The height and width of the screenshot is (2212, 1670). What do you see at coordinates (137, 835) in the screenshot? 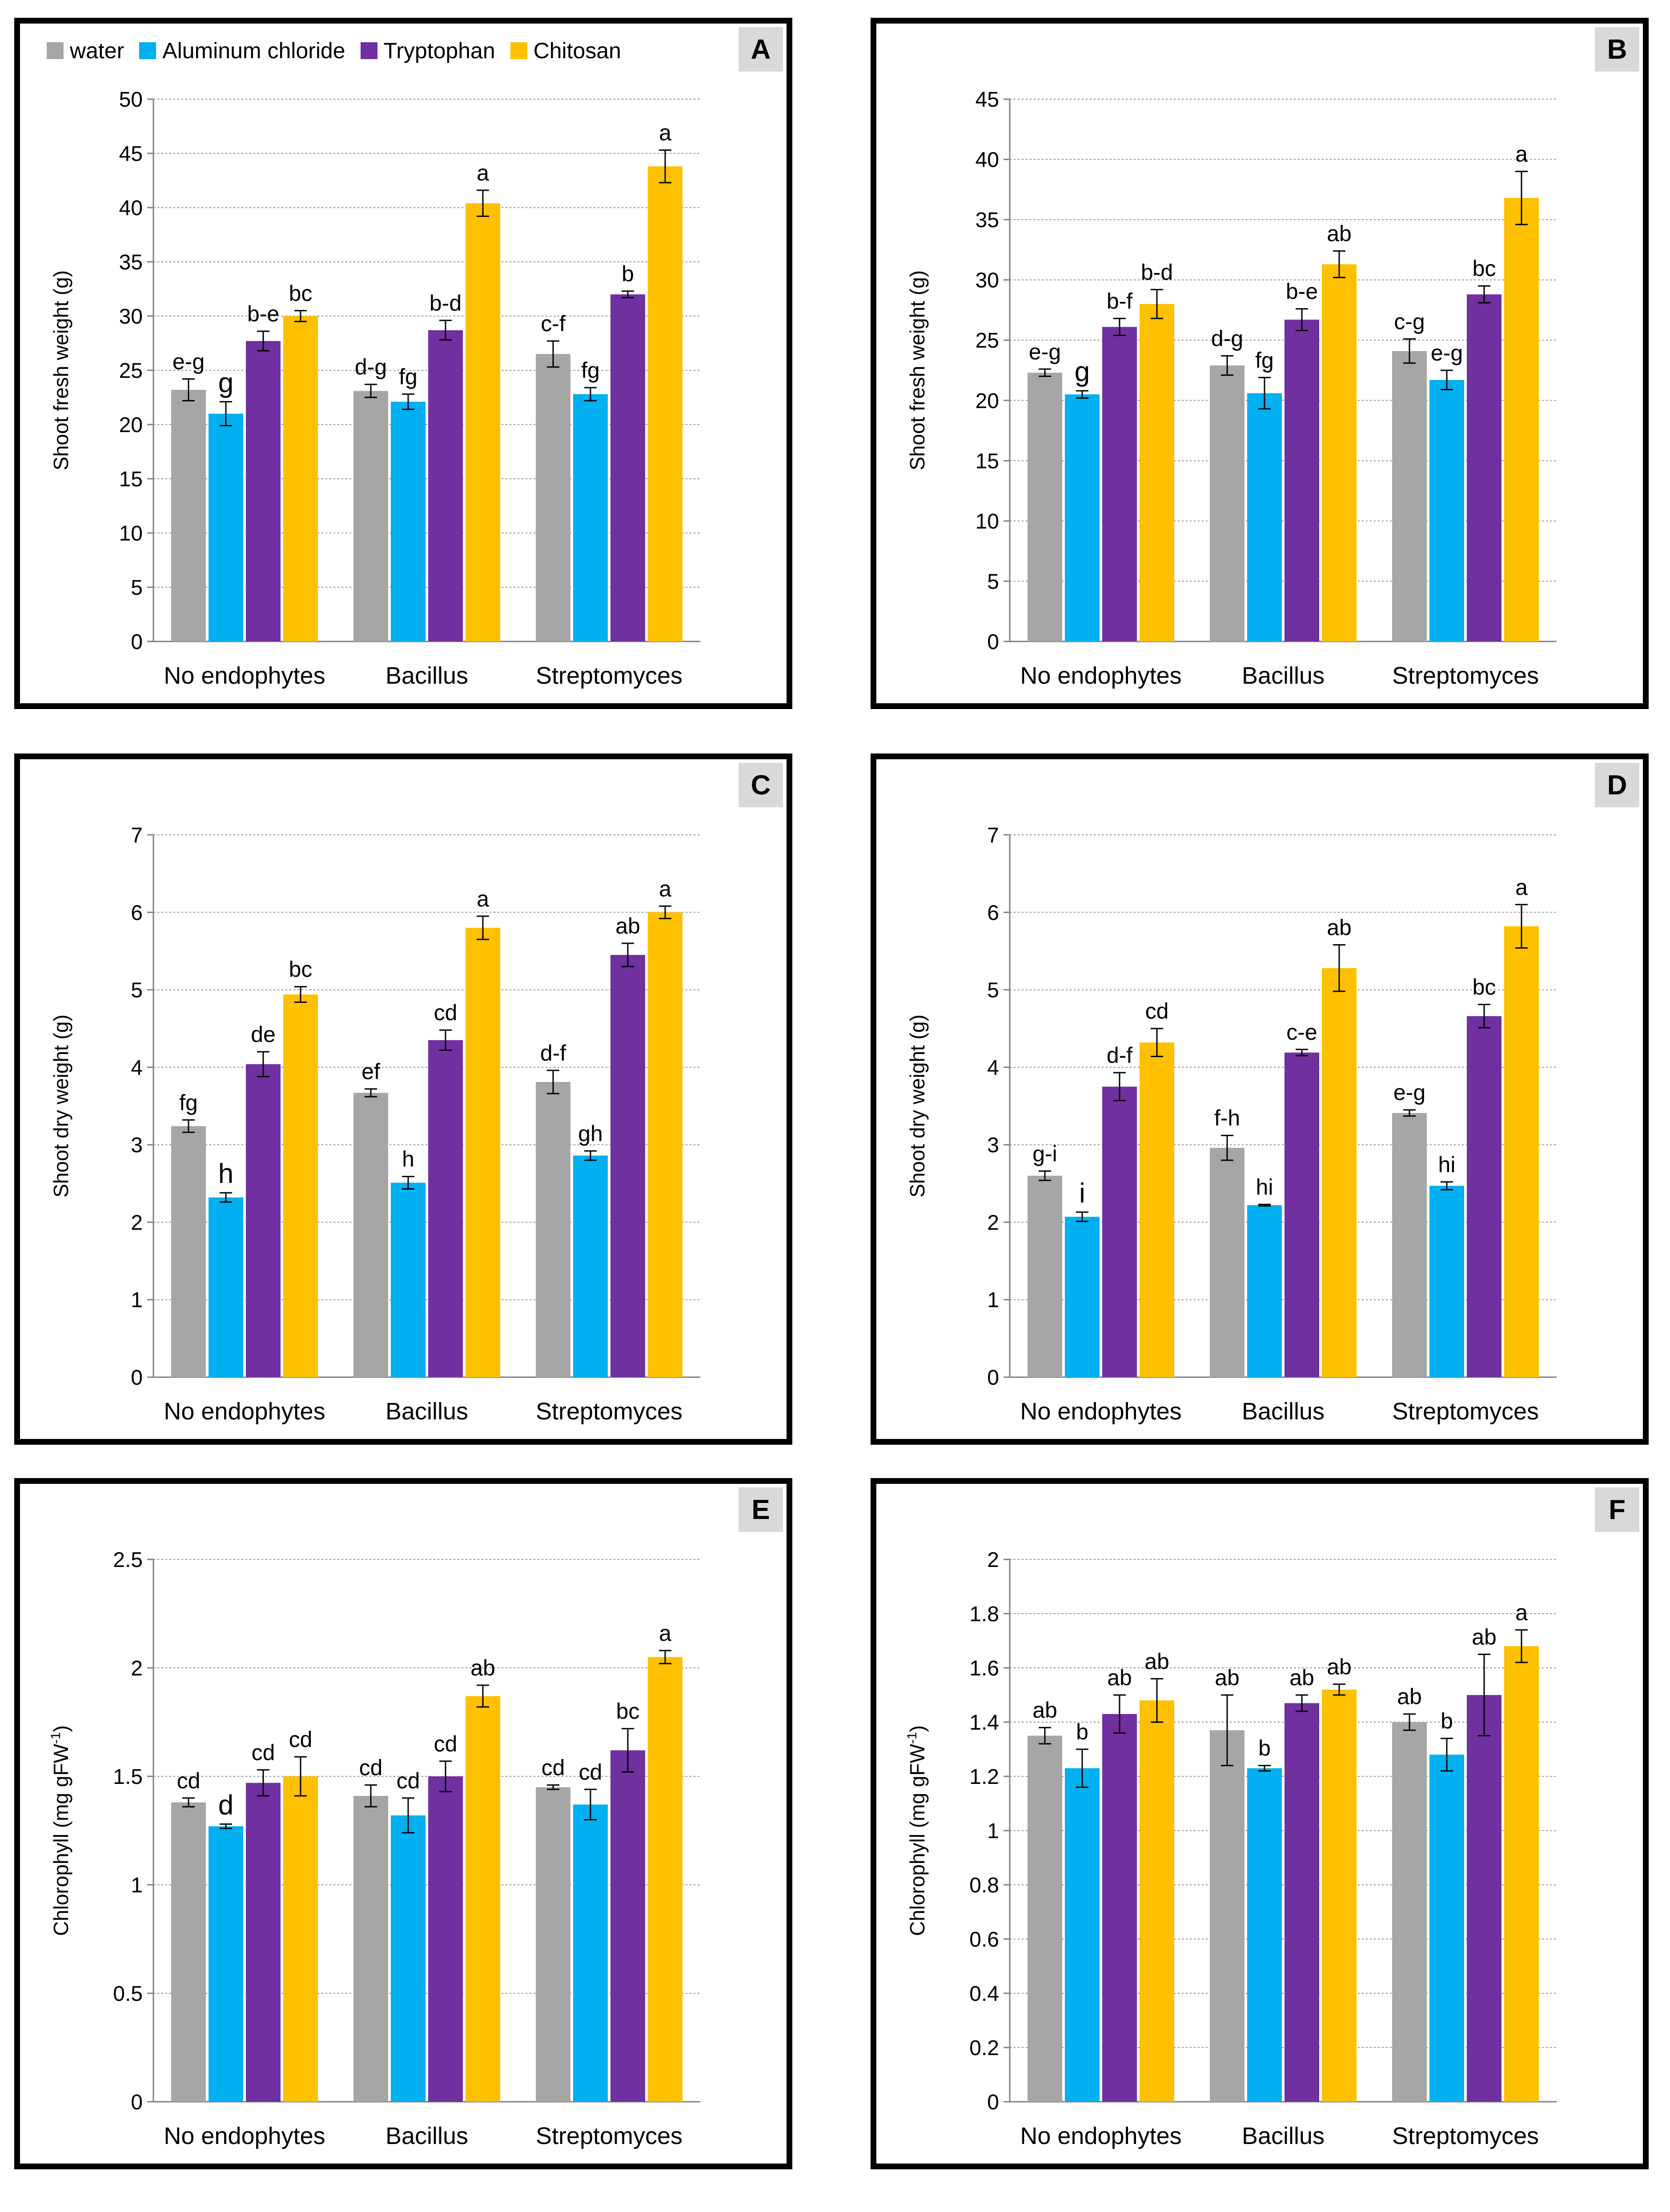
I see `y-tick-label: 7` at bounding box center [137, 835].